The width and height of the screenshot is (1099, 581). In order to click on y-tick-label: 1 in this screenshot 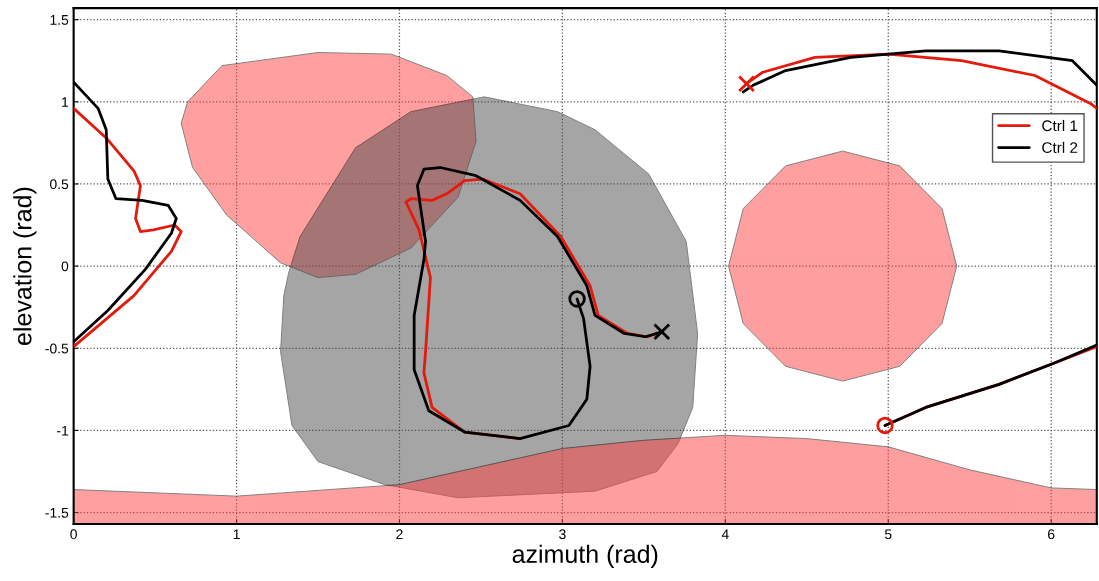, I will do `click(65, 102)`.